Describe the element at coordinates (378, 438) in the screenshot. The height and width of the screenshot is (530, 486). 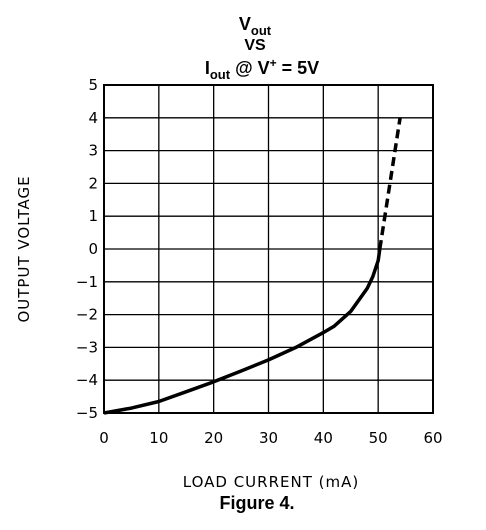
I see `x-tick-label: 50` at that location.